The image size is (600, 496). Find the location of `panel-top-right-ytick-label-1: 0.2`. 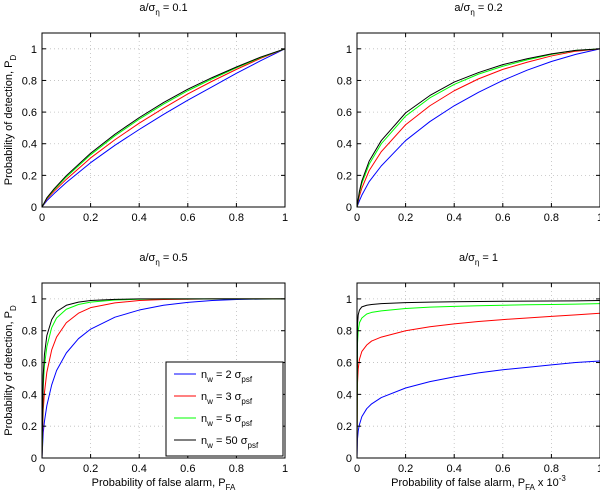

panel-top-right-ytick-label-1: 0.2 is located at coordinates (344, 176).